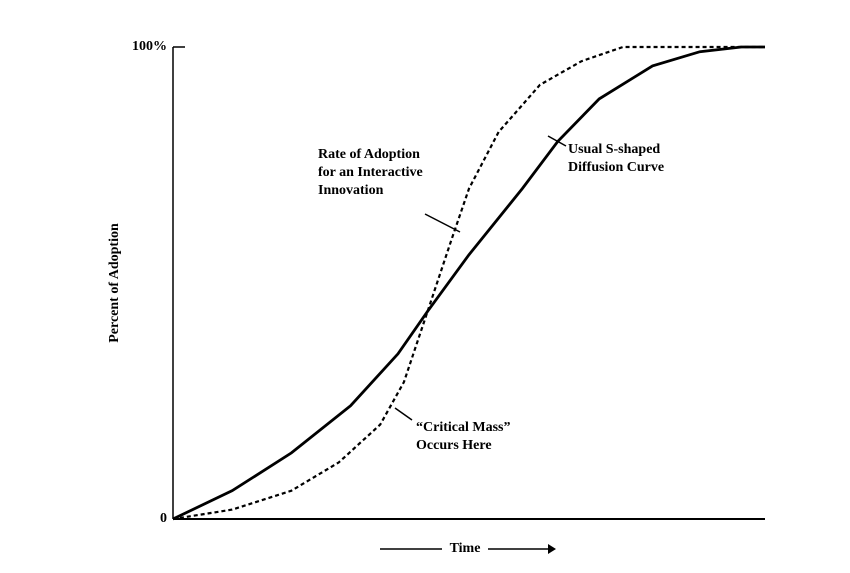 Image resolution: width=850 pixels, height=573 pixels. I want to click on x-axis-label: Time, so click(465, 548).